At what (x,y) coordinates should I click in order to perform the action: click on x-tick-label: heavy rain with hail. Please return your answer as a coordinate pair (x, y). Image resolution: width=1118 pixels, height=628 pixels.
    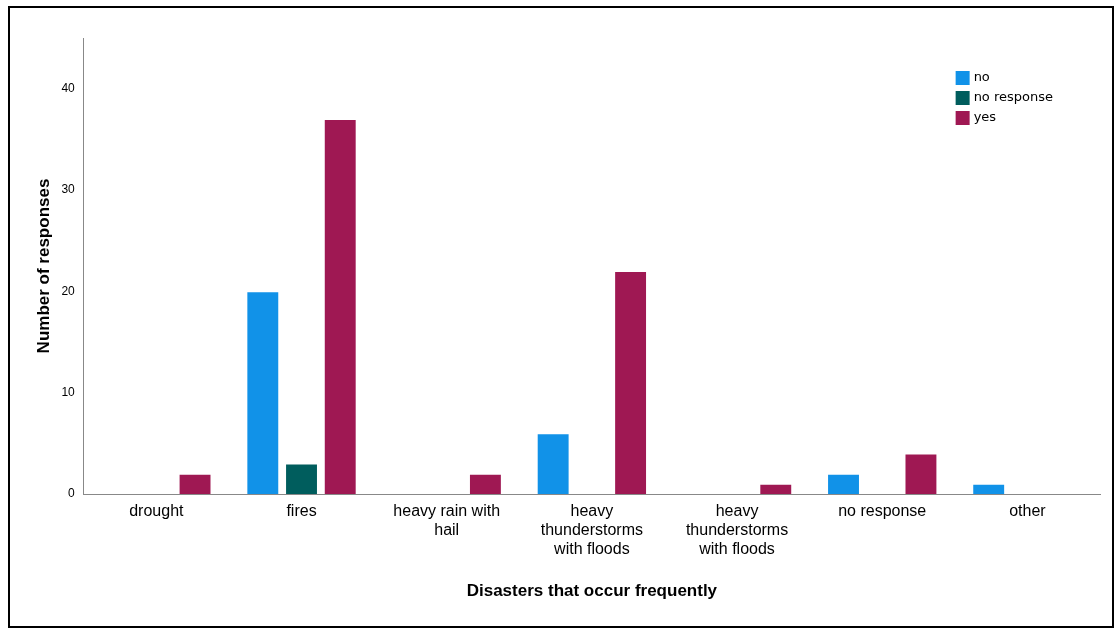
    Looking at the image, I should click on (447, 520).